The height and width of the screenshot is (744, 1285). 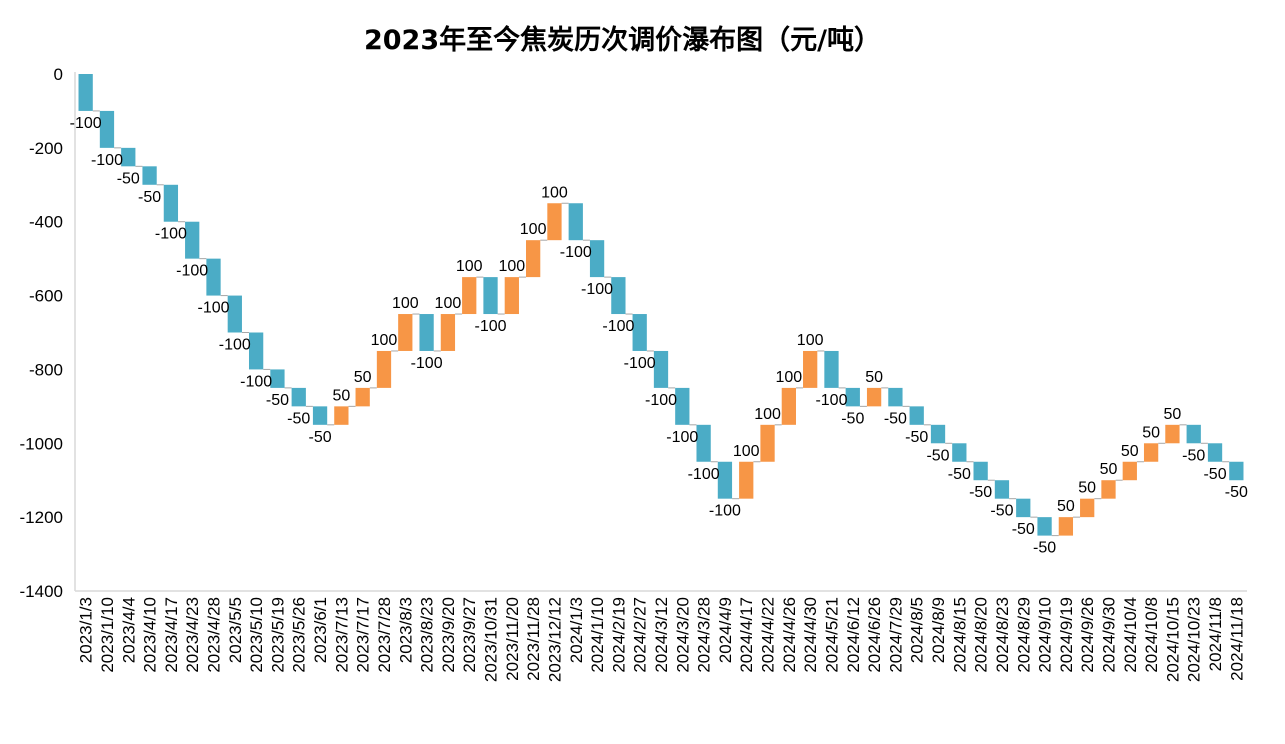 I want to click on x-tick-label: 2023/5/26, so click(x=299, y=635).